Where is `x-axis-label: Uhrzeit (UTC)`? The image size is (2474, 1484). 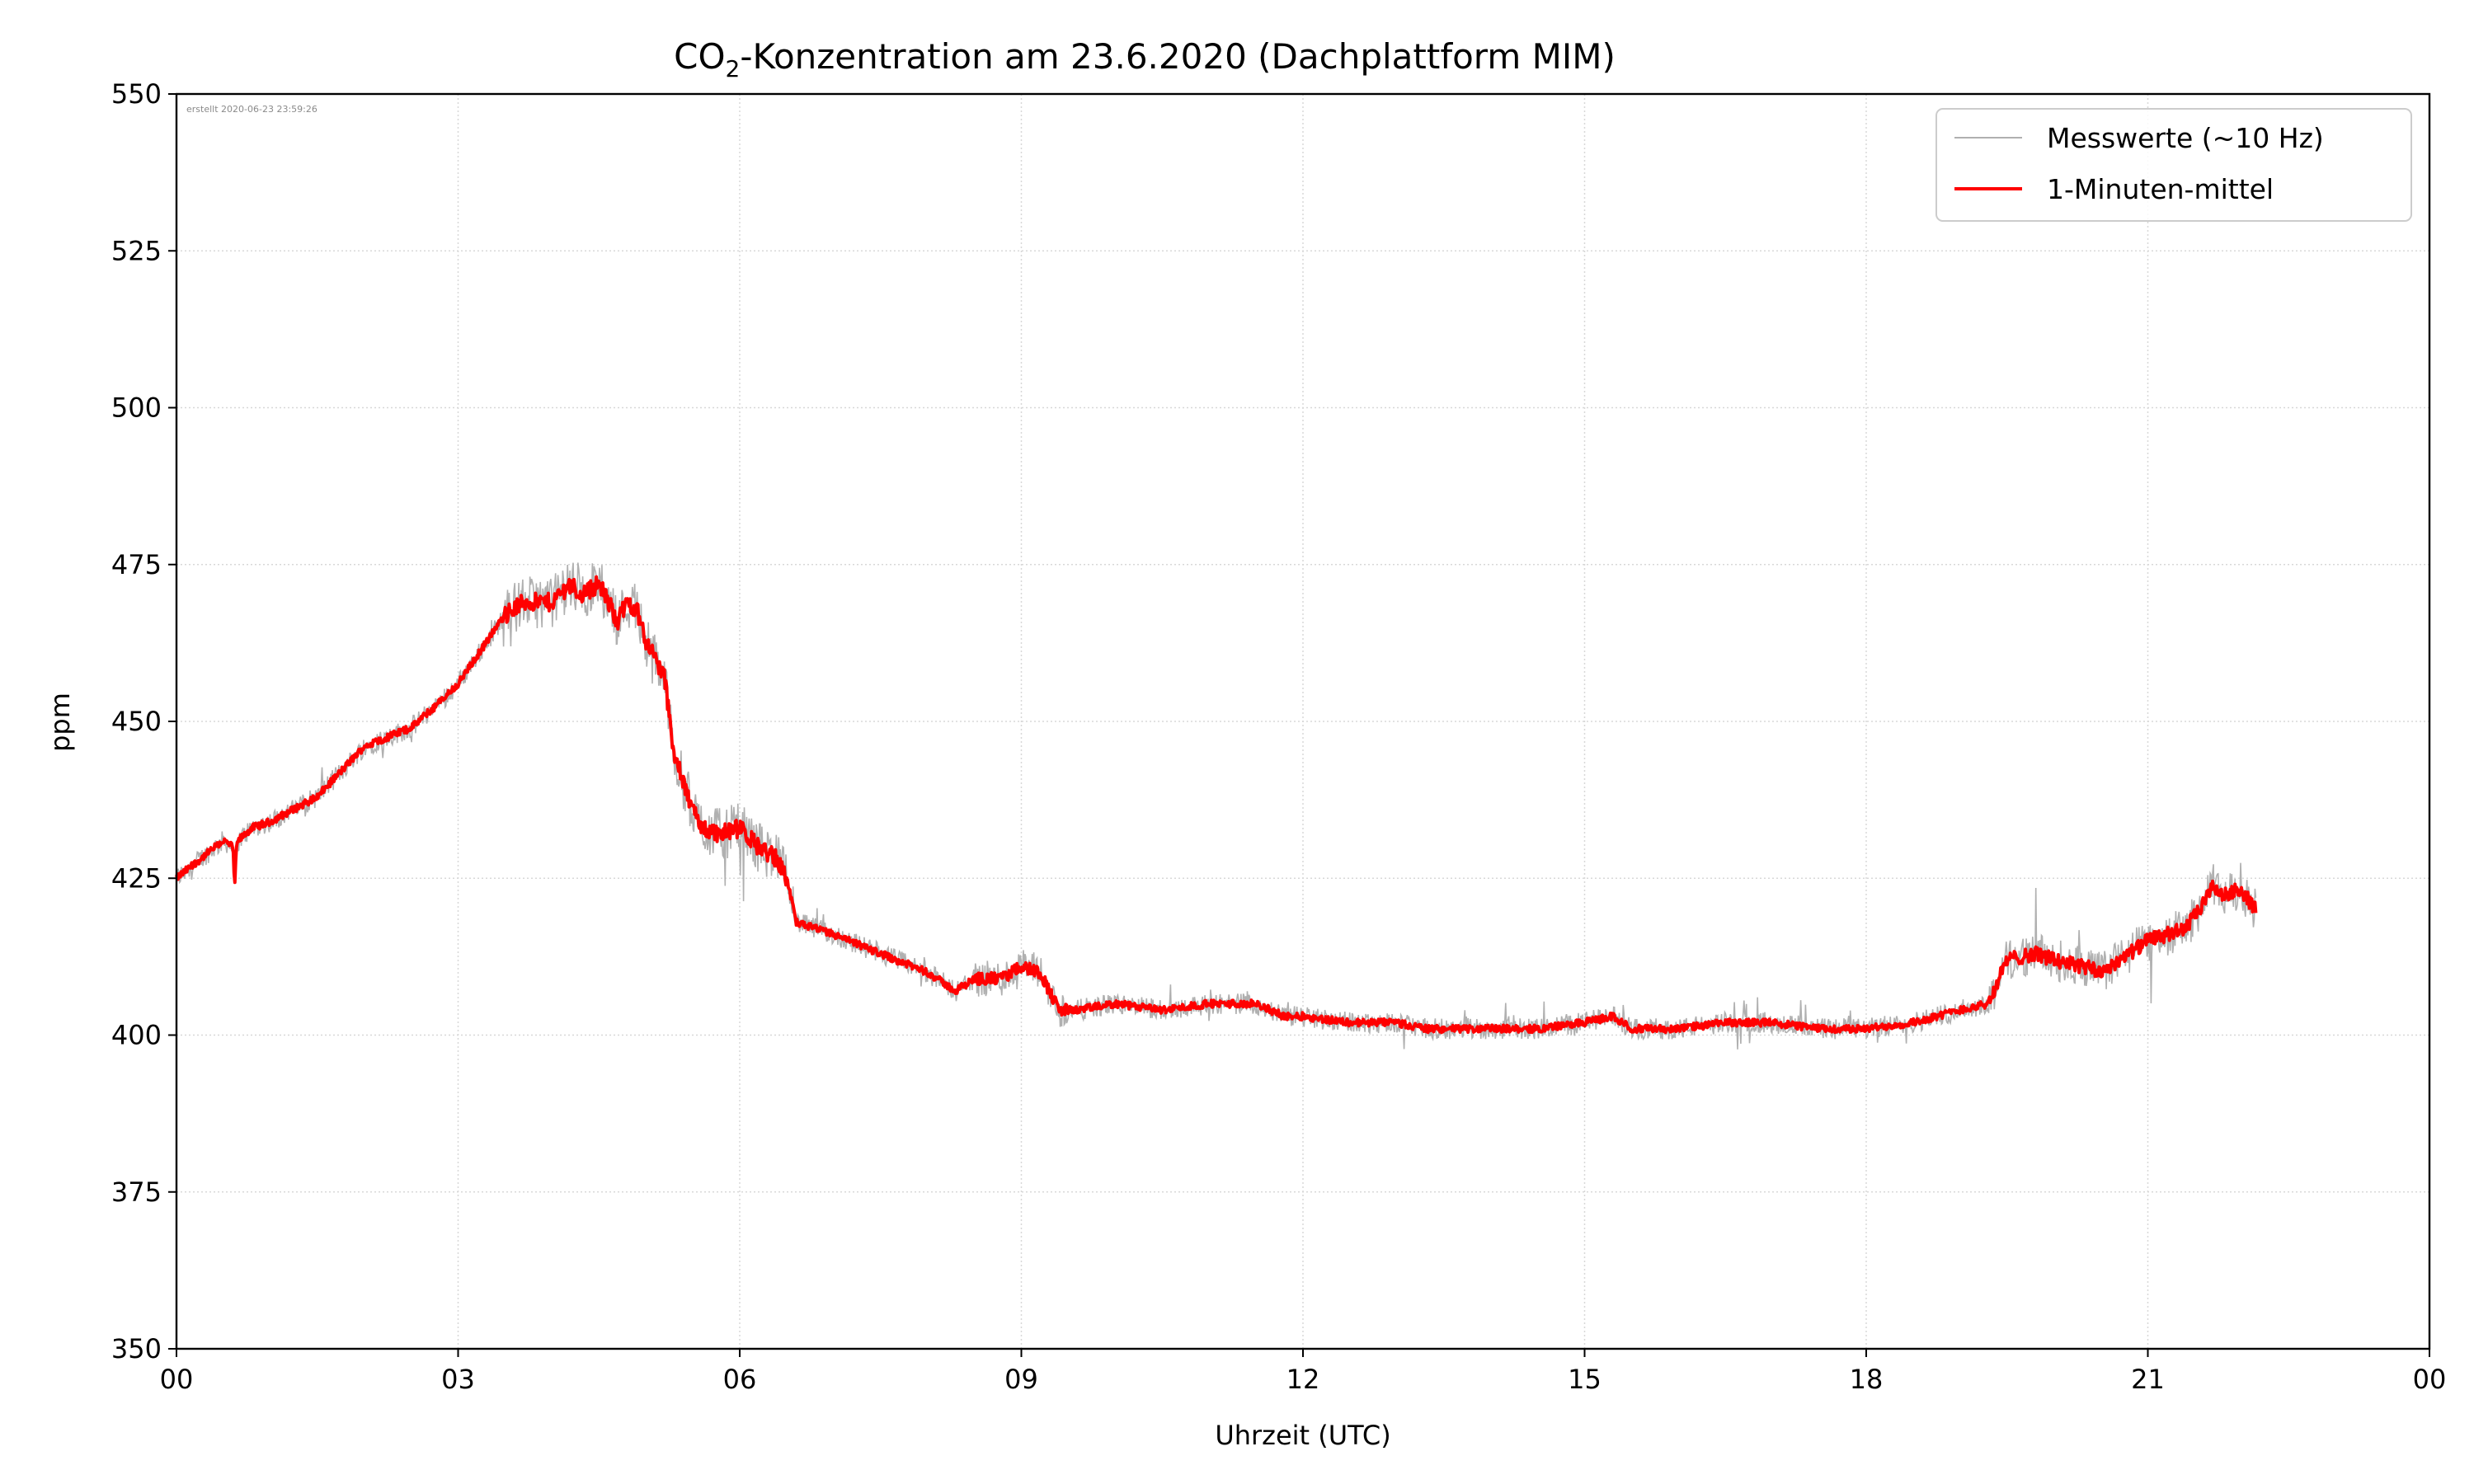 x-axis-label: Uhrzeit (UTC) is located at coordinates (1302, 1435).